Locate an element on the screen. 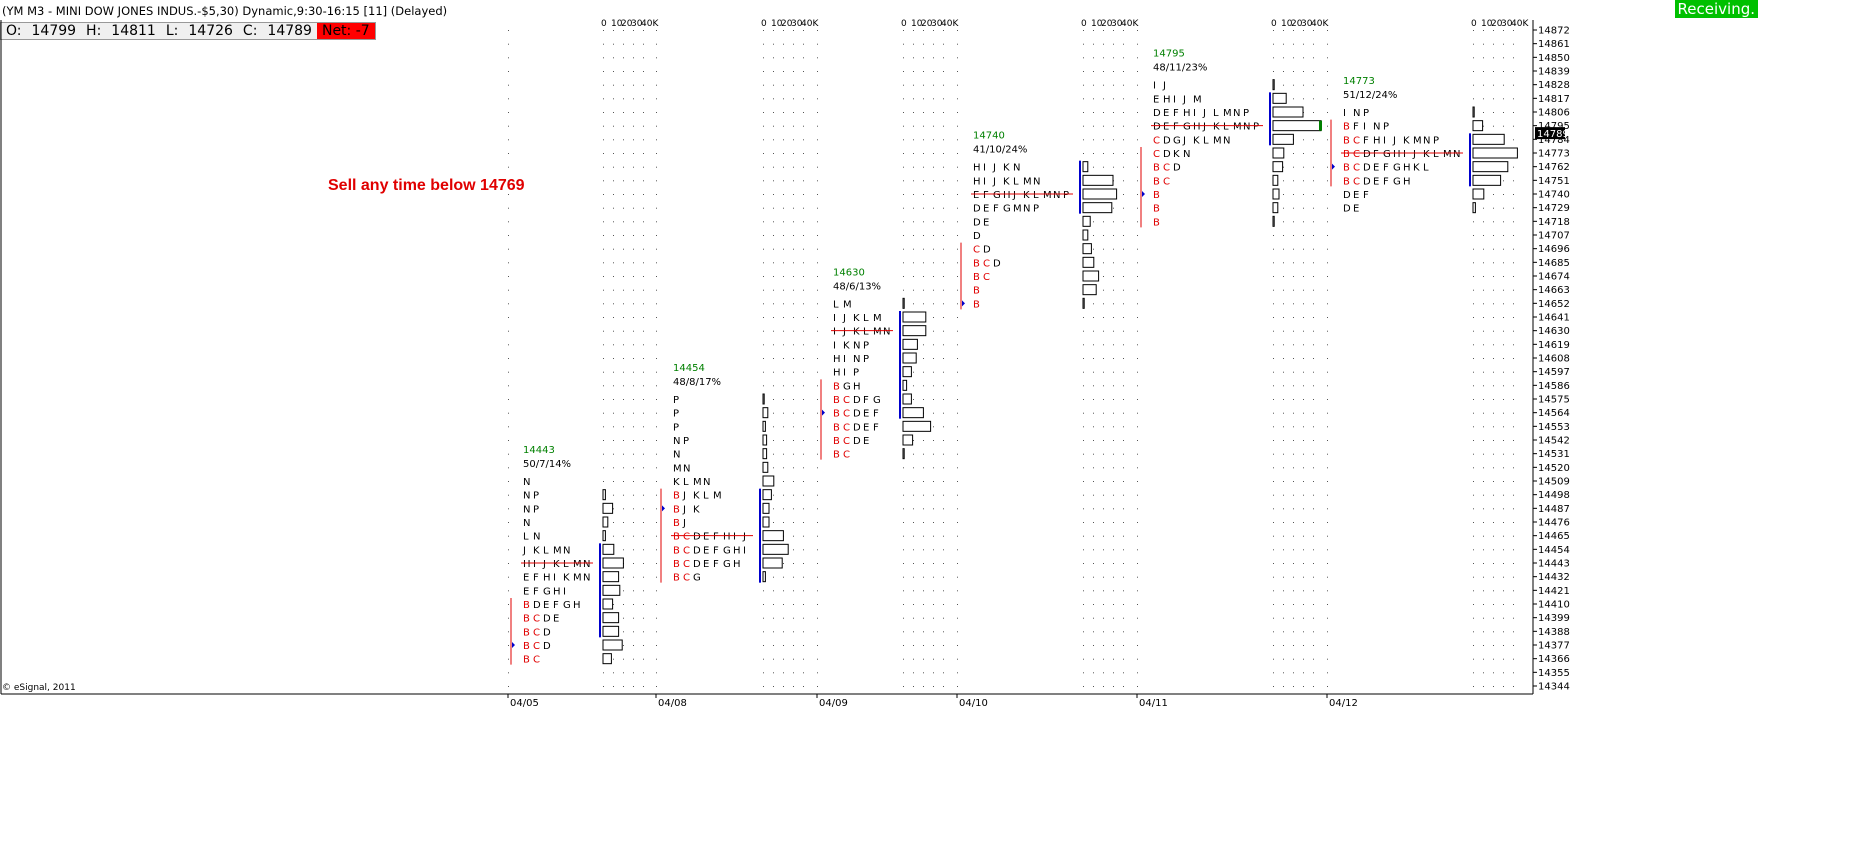  volume-scale-label: 40K is located at coordinates (1130, 24).